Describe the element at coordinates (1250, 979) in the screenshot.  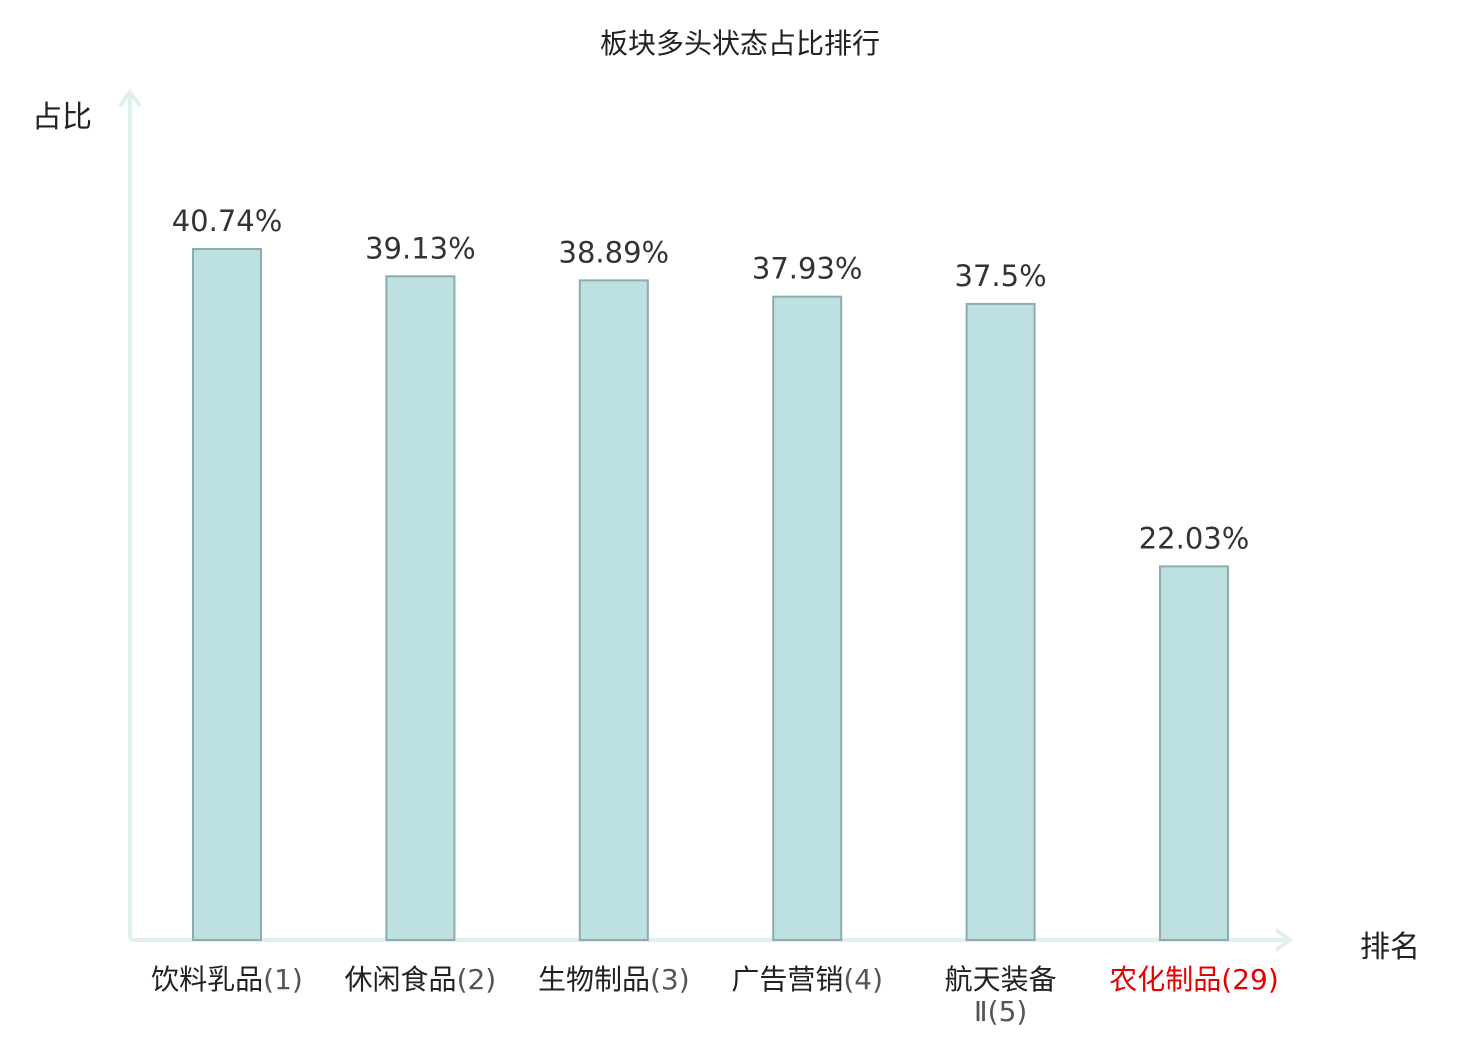
I see `category-rank: (29)` at that location.